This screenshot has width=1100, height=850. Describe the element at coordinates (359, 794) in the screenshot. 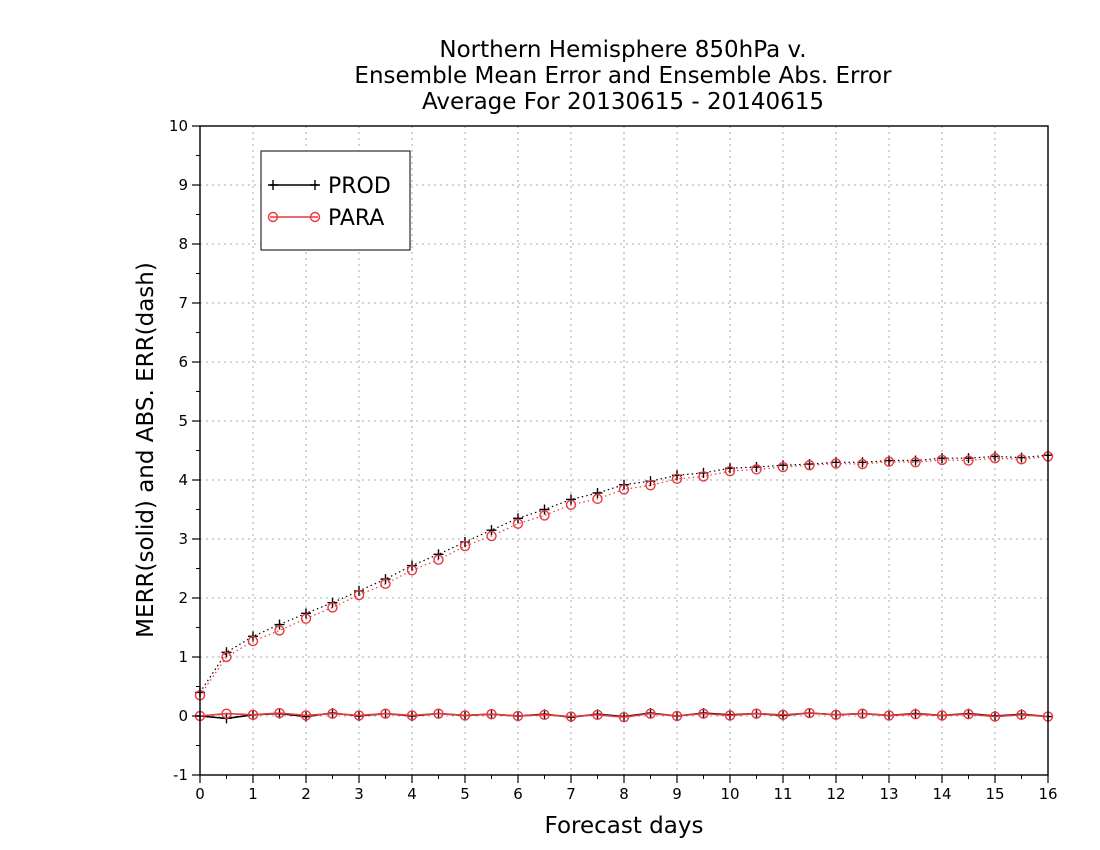

I see `x-tick-label: 3` at that location.